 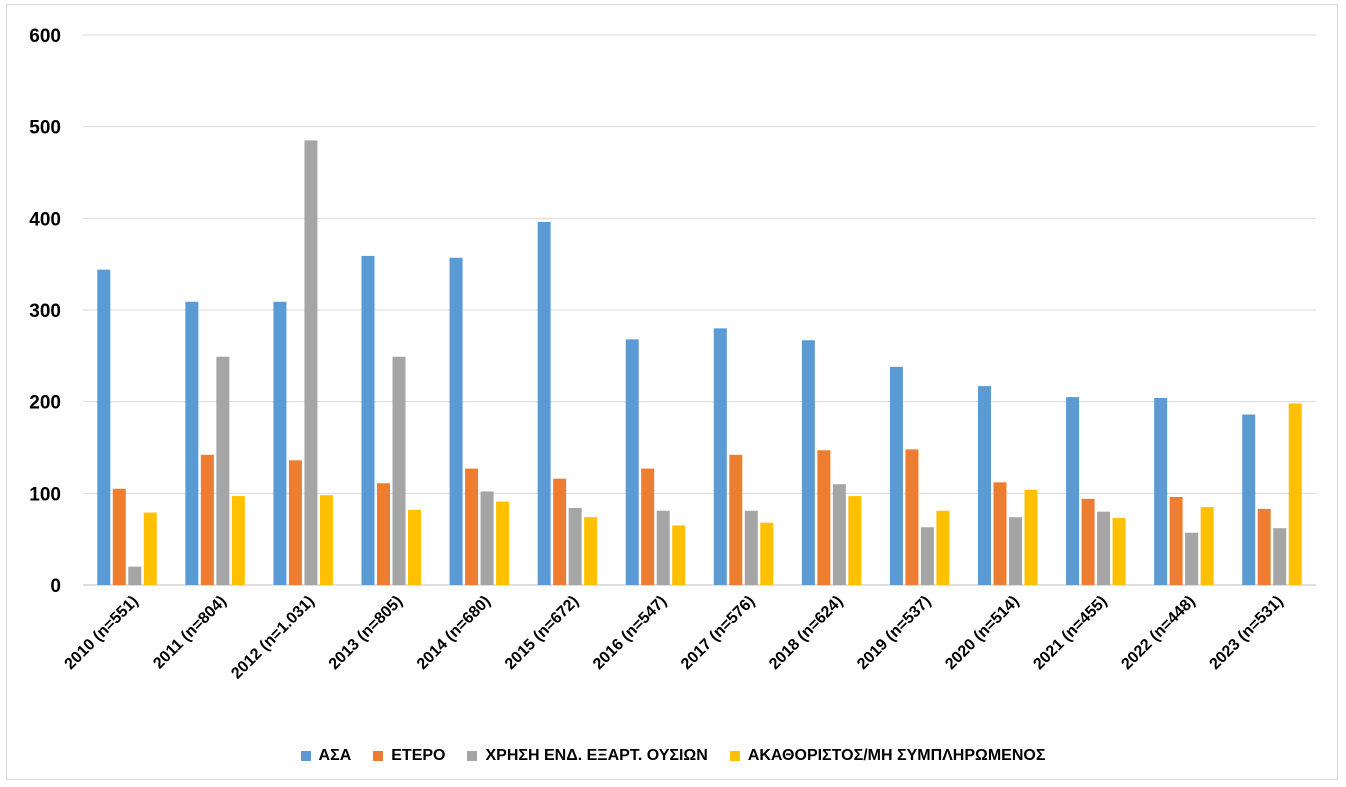 What do you see at coordinates (630, 633) in the screenshot?
I see `x-tick-label: 2016 (n=547)` at bounding box center [630, 633].